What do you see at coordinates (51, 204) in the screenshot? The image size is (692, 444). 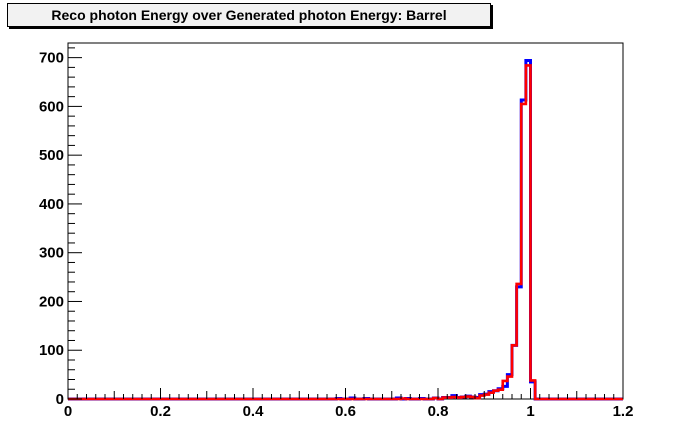 I see `y-tick-label: 400` at bounding box center [51, 204].